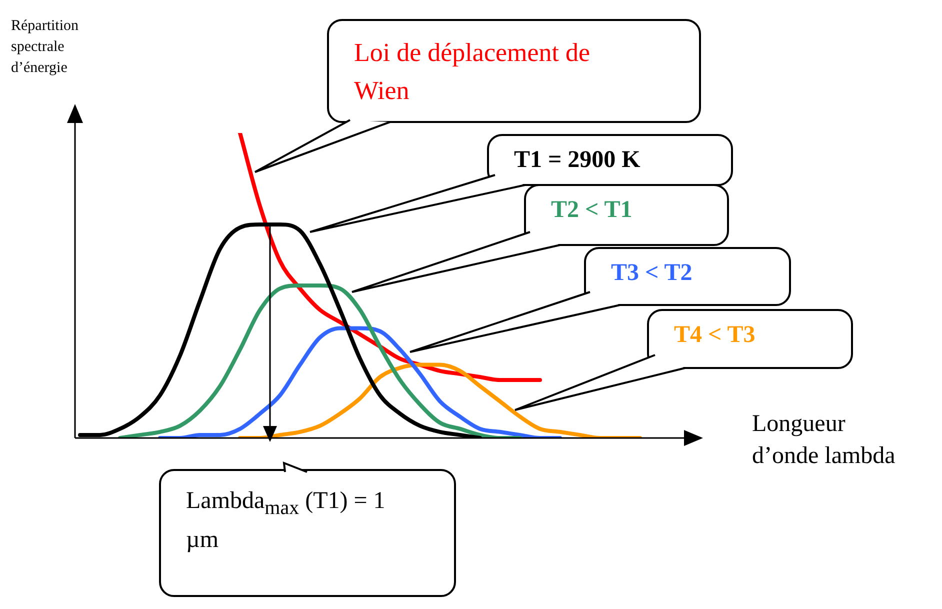 The width and height of the screenshot is (942, 609). What do you see at coordinates (578, 160) in the screenshot?
I see `text: T1 = 2900 K` at bounding box center [578, 160].